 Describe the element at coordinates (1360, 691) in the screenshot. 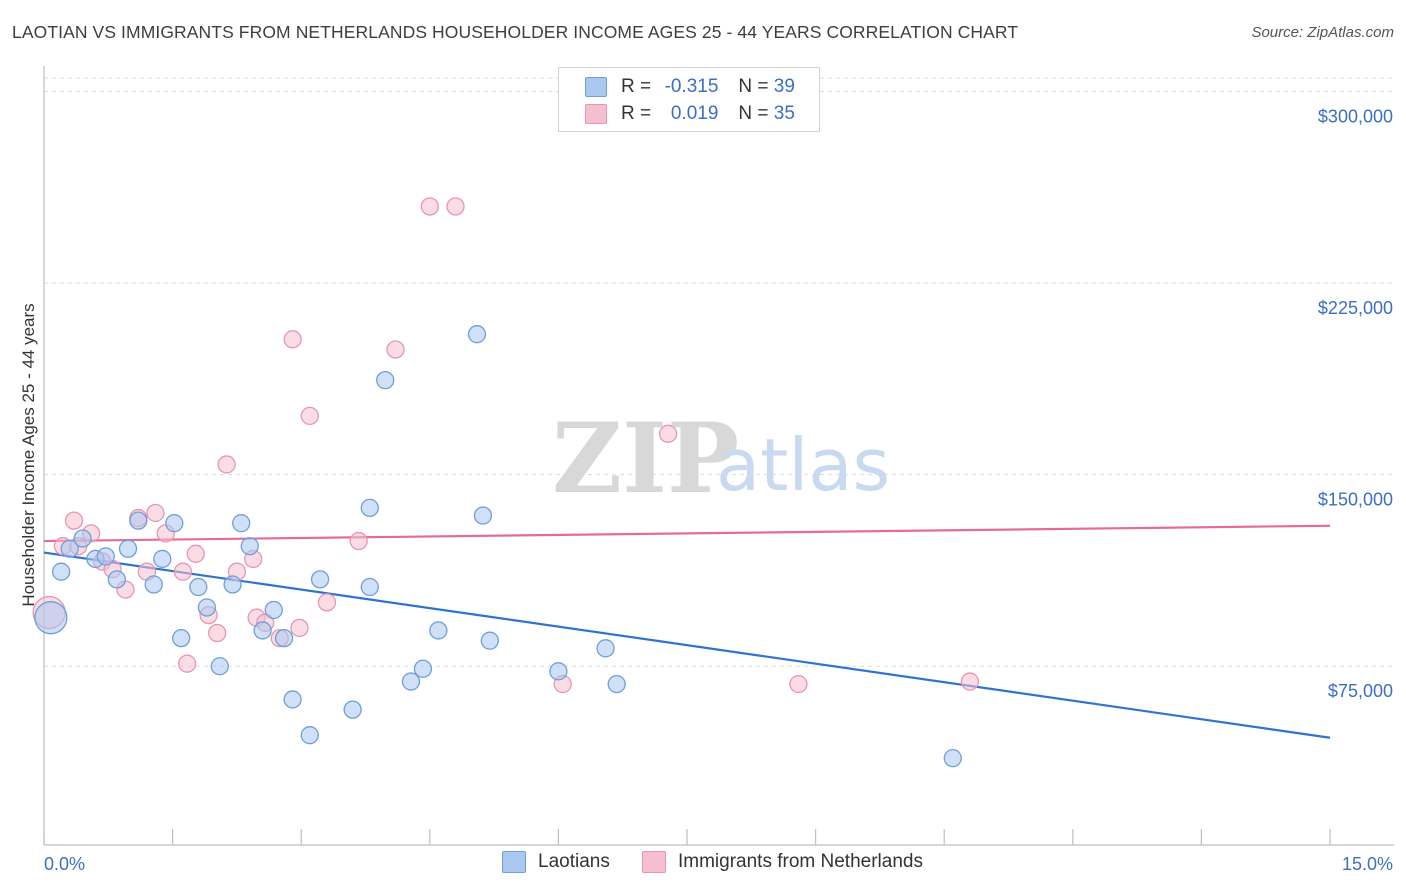

I see `y-tick-label-0: $75,000` at that location.